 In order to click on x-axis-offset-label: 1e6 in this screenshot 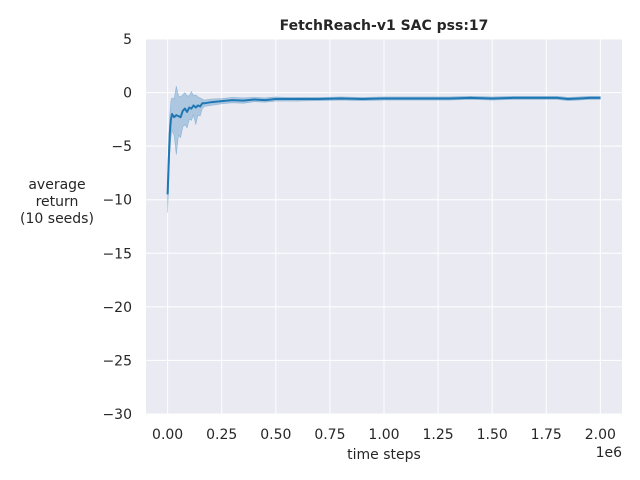, I will do `click(609, 453)`.